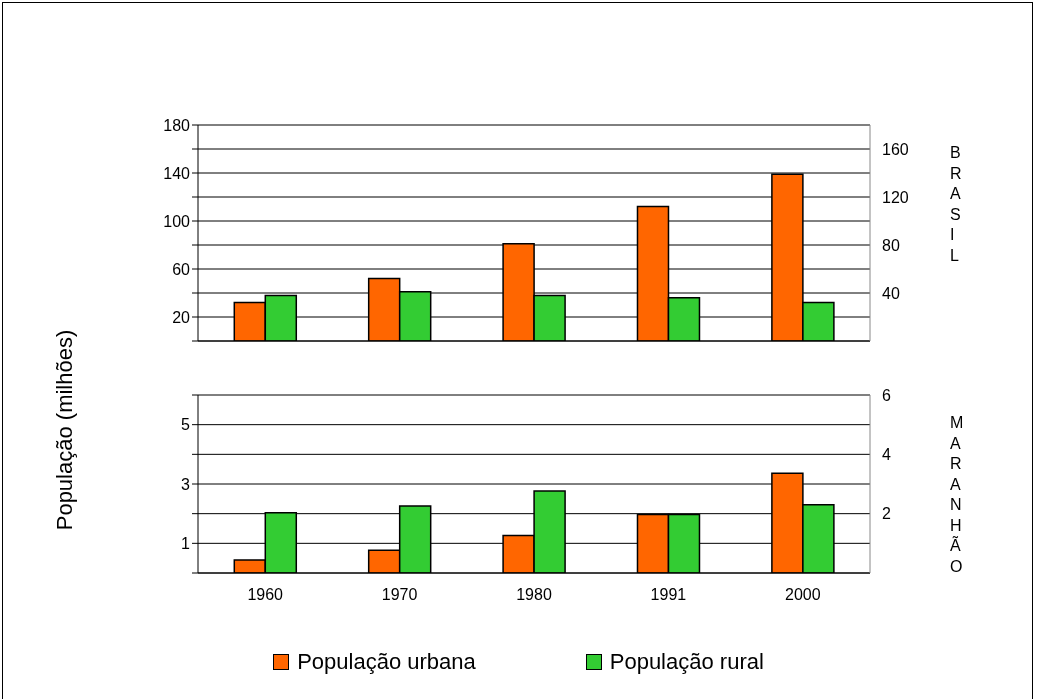 The height and width of the screenshot is (699, 1037). What do you see at coordinates (177, 221) in the screenshot?
I see `y-tick-label: 100` at bounding box center [177, 221].